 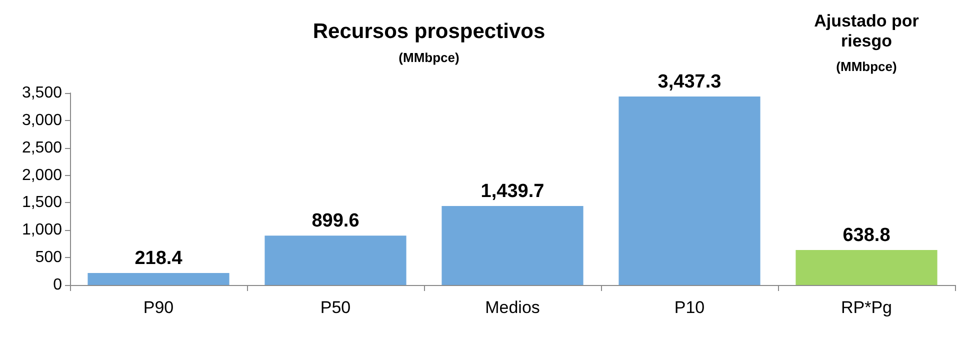 I want to click on y-tick-label: 0, so click(x=57, y=285).